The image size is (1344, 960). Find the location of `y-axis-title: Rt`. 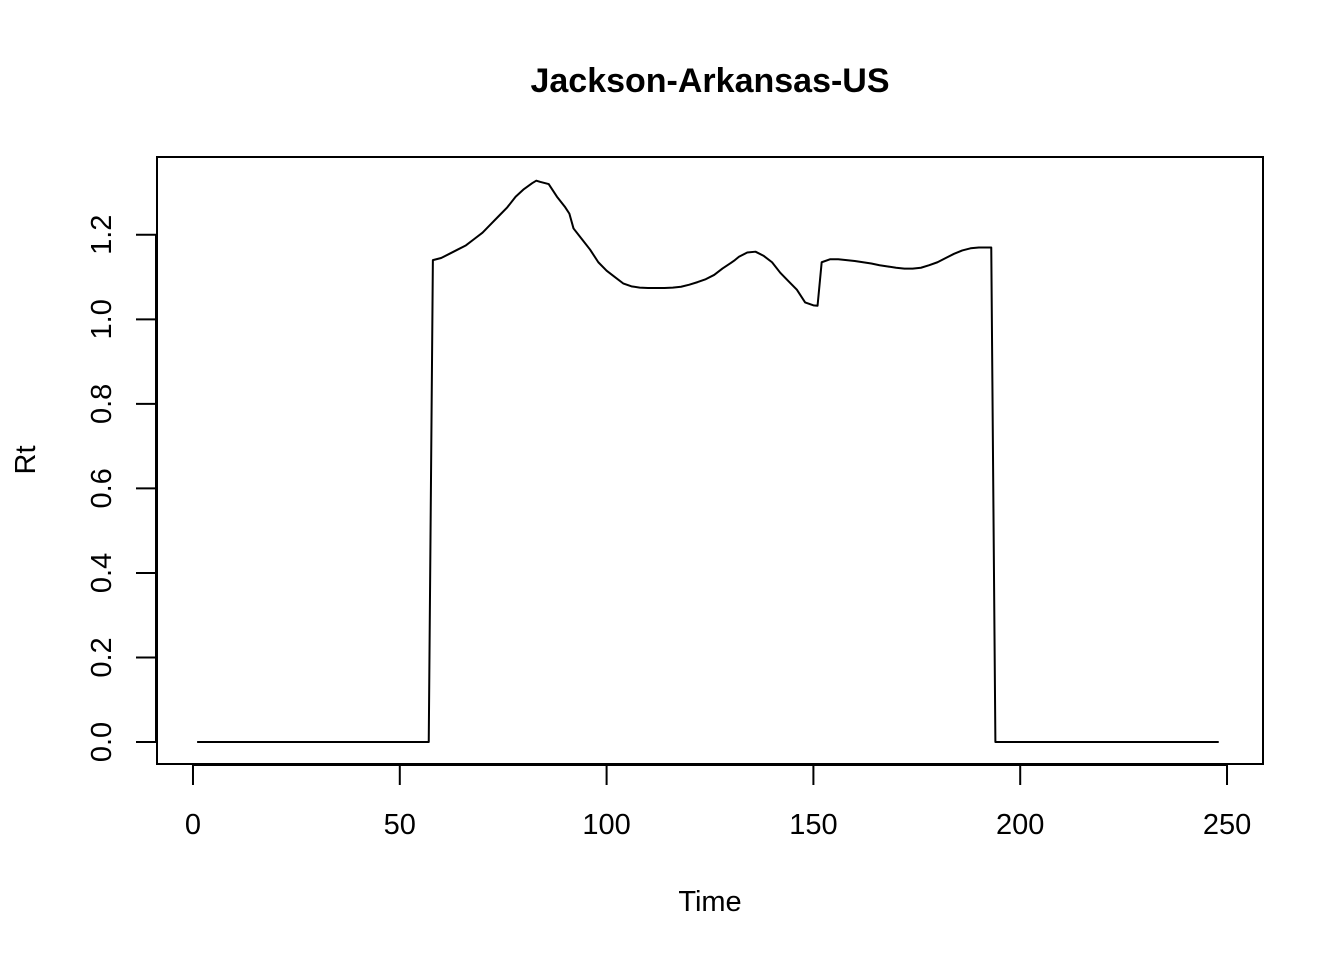

y-axis-title: Rt is located at coordinates (26, 460).